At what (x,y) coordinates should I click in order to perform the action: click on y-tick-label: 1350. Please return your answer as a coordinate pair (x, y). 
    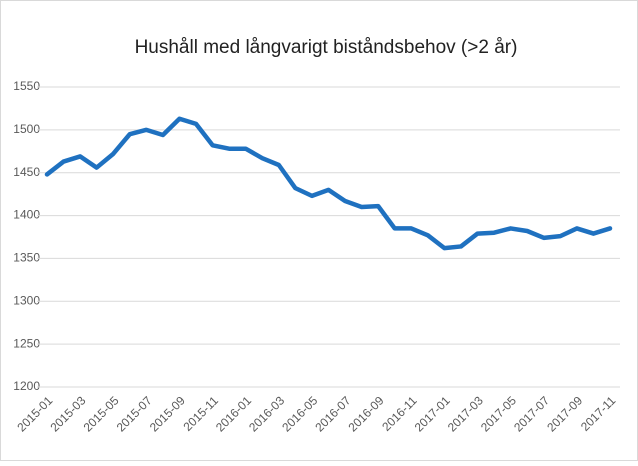
    Looking at the image, I should click on (26, 258).